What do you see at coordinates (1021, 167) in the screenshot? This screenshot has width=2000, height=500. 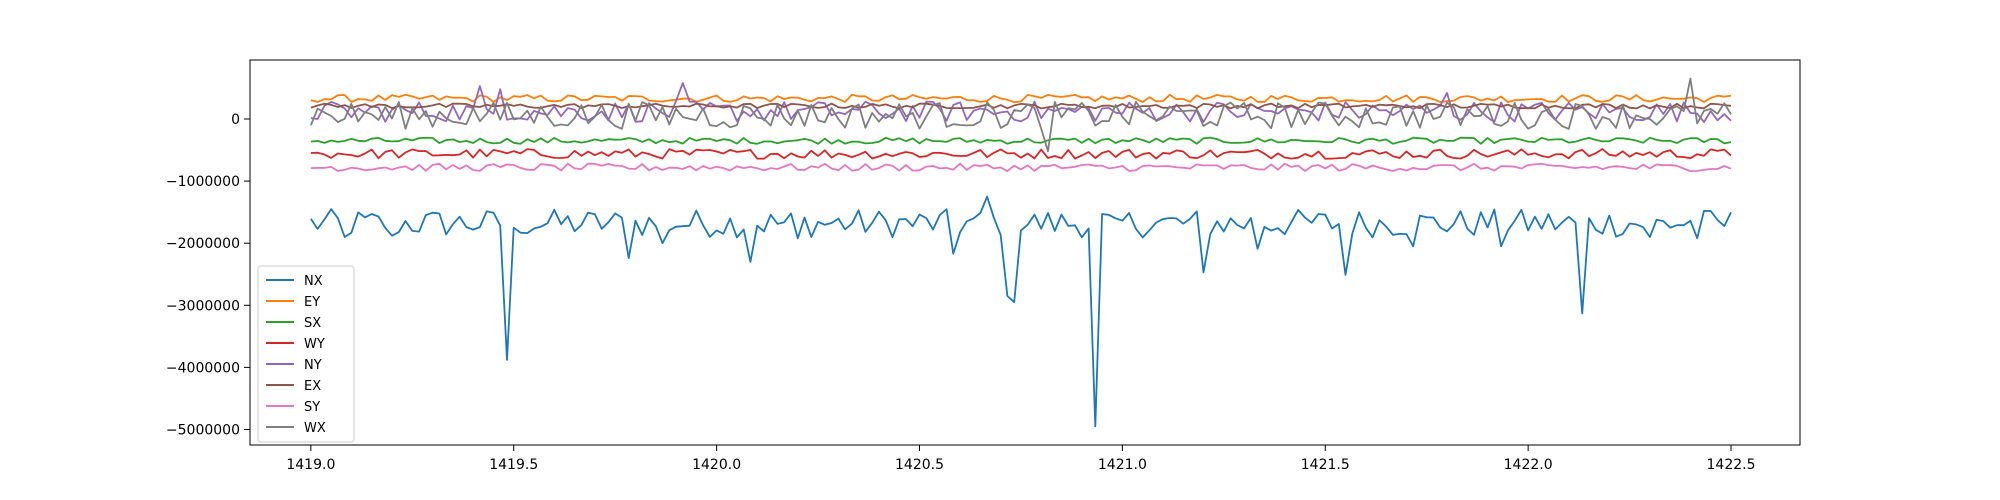 I see `series-line-sy` at bounding box center [1021, 167].